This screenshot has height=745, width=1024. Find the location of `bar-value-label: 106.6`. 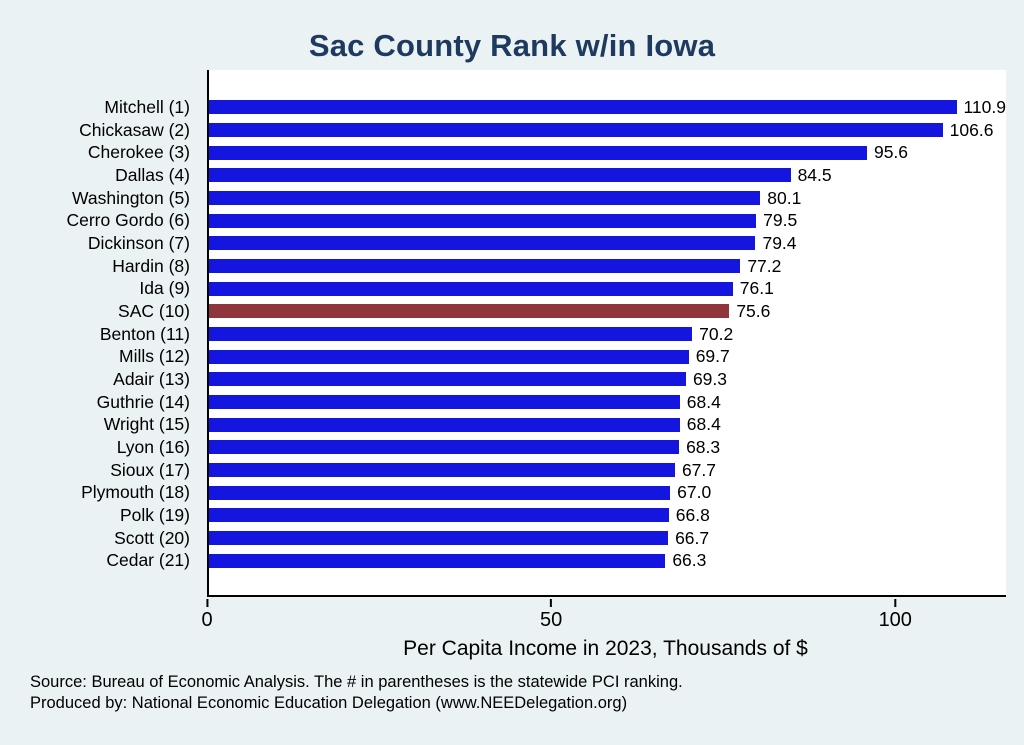

bar-value-label: 106.6 is located at coordinates (971, 129).